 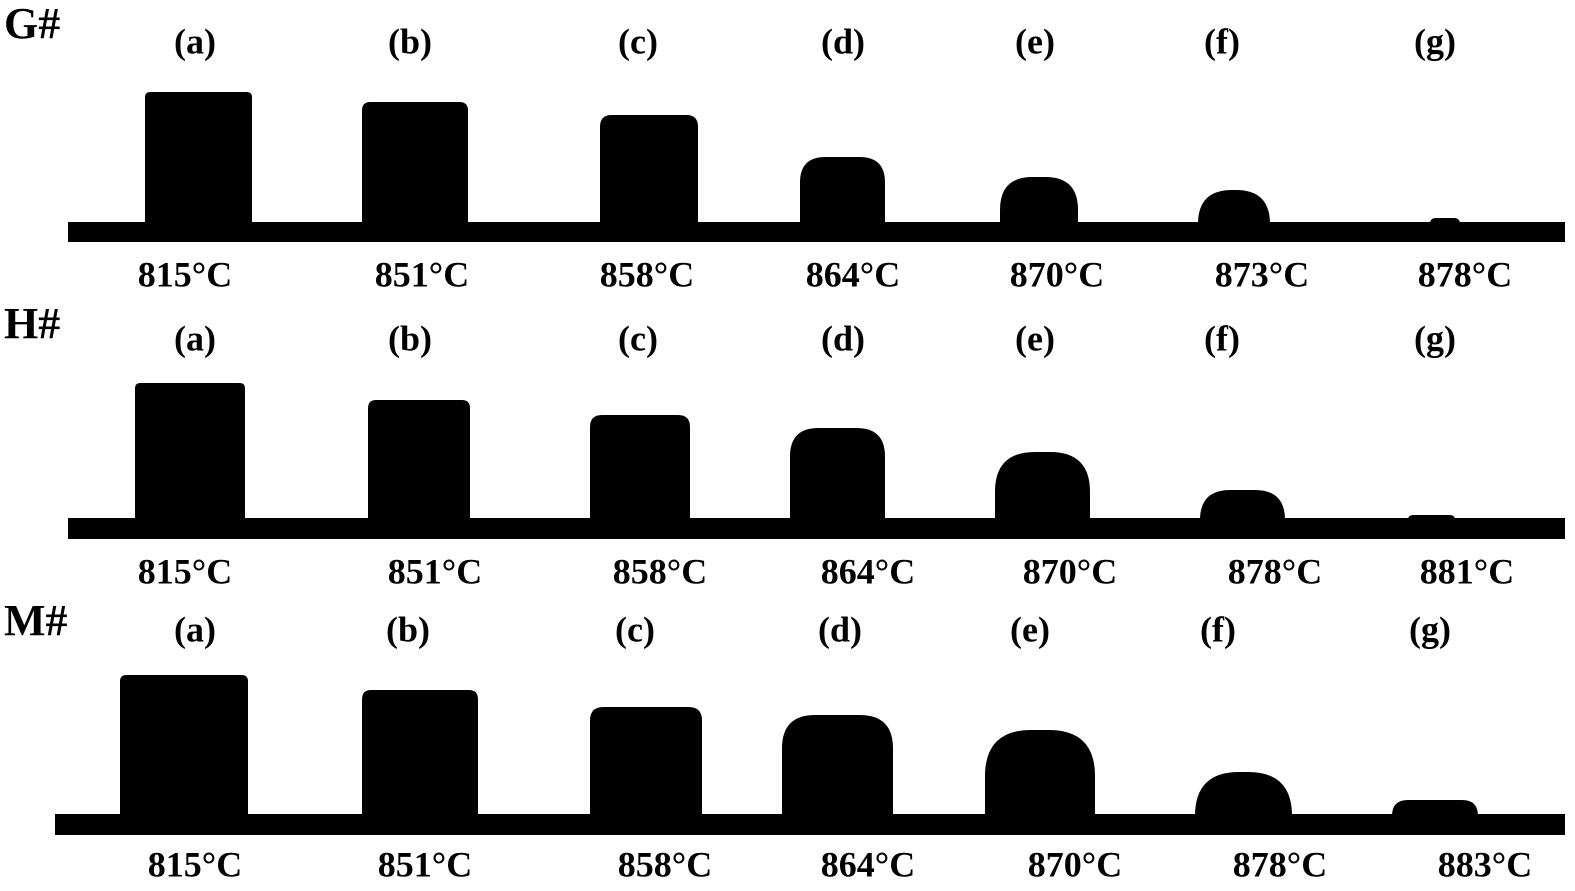 What do you see at coordinates (32, 323) in the screenshot?
I see `row-label: H#` at bounding box center [32, 323].